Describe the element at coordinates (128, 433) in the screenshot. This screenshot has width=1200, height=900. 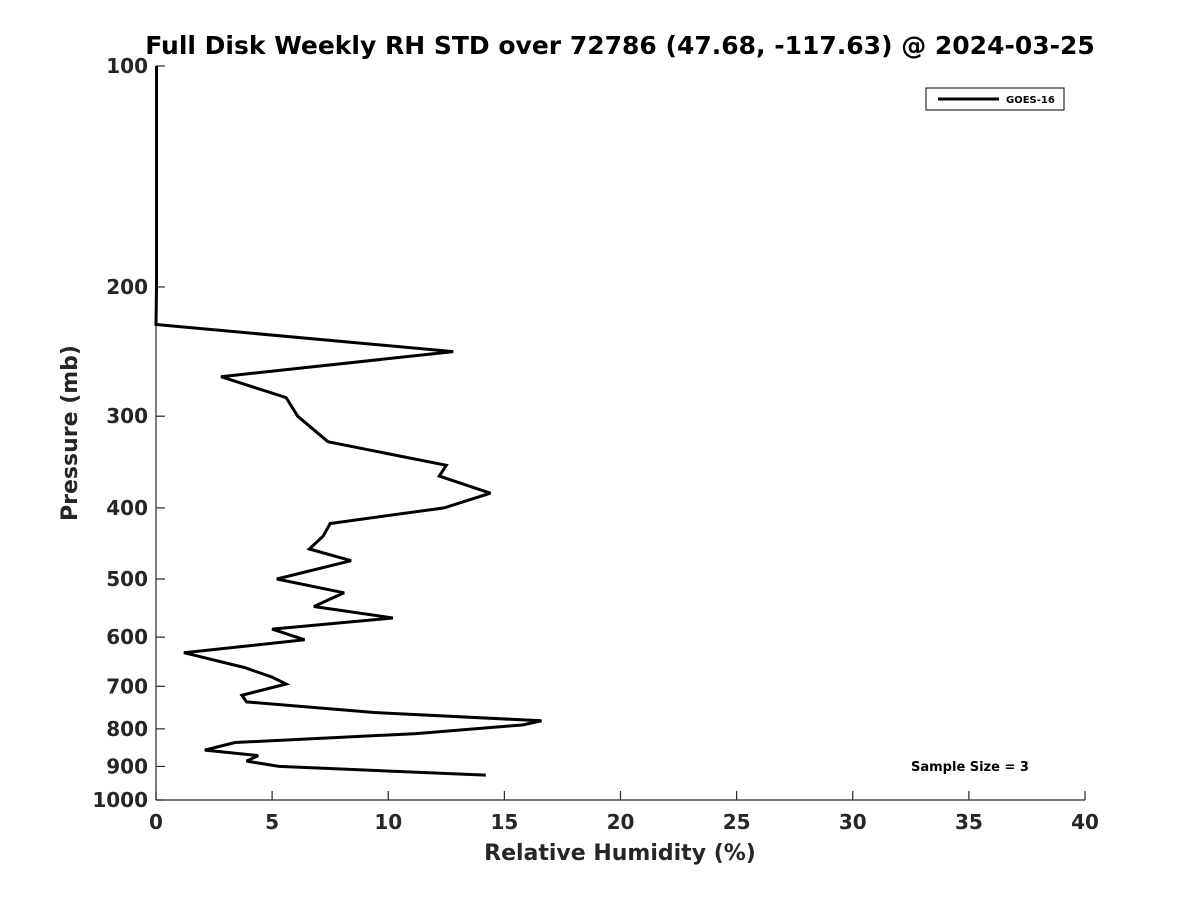
I see `y-ticks: 100 200 300 400 500 600 700 800 900 1000` at that location.